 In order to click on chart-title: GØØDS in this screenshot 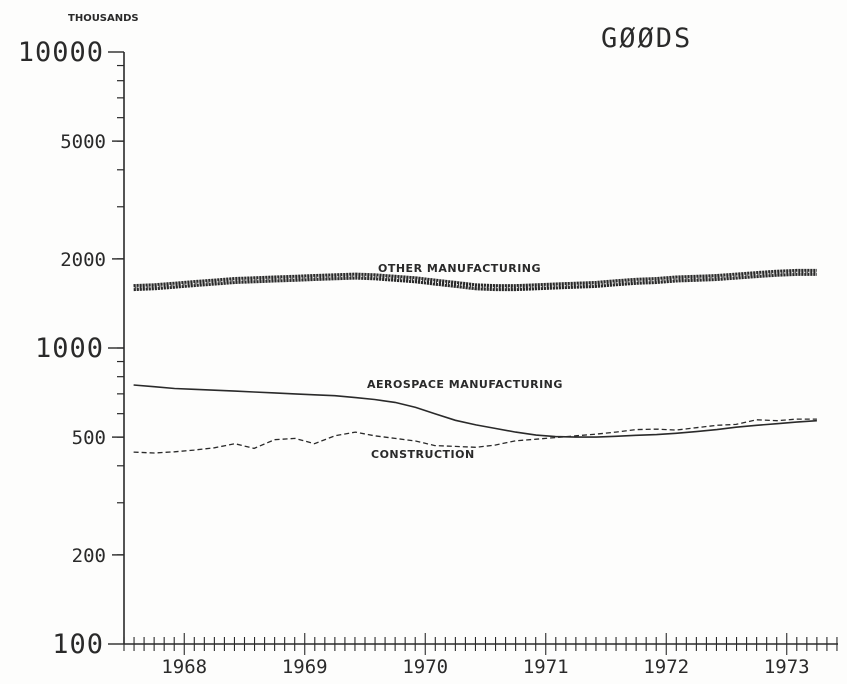, I will do `click(646, 38)`.